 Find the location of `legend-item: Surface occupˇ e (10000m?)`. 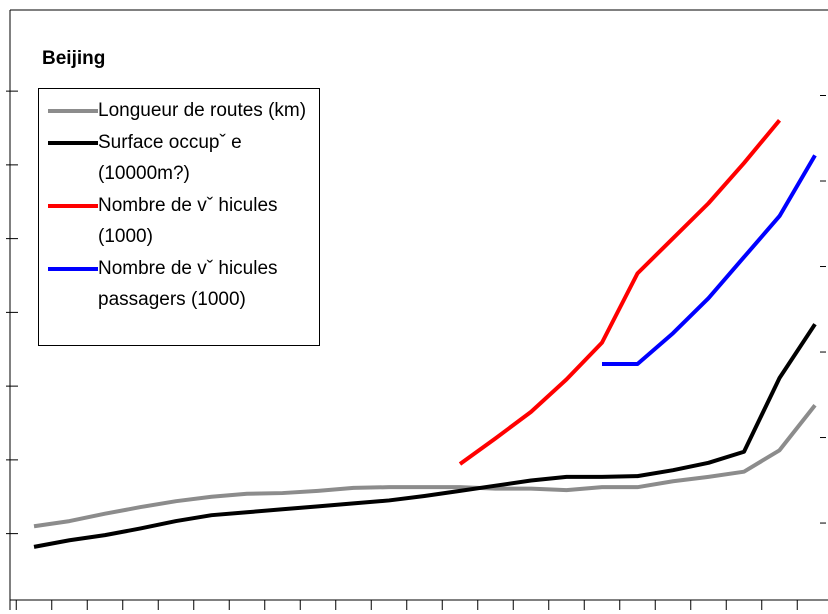

legend-item: Surface occupˇ e (10000m?) is located at coordinates (179, 158).